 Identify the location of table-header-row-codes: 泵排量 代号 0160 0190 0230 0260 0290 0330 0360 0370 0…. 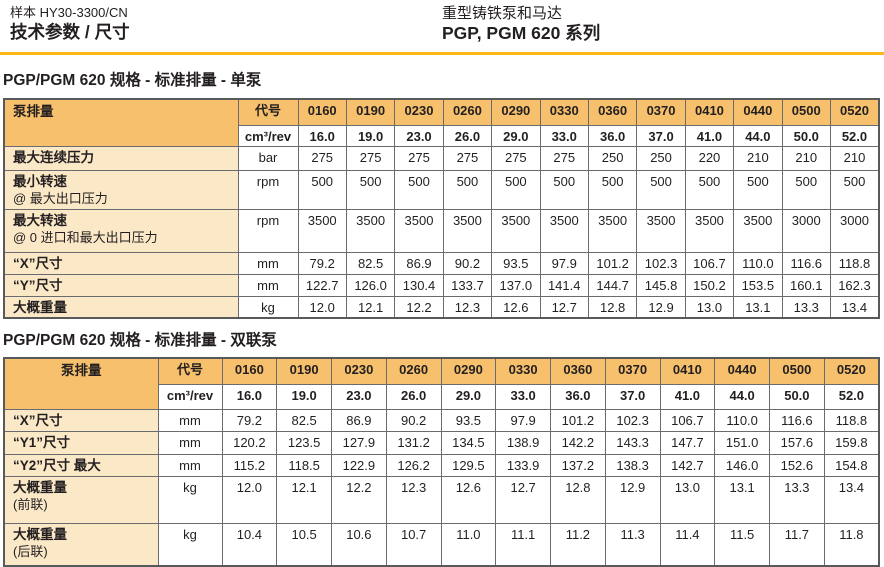
(441, 383).